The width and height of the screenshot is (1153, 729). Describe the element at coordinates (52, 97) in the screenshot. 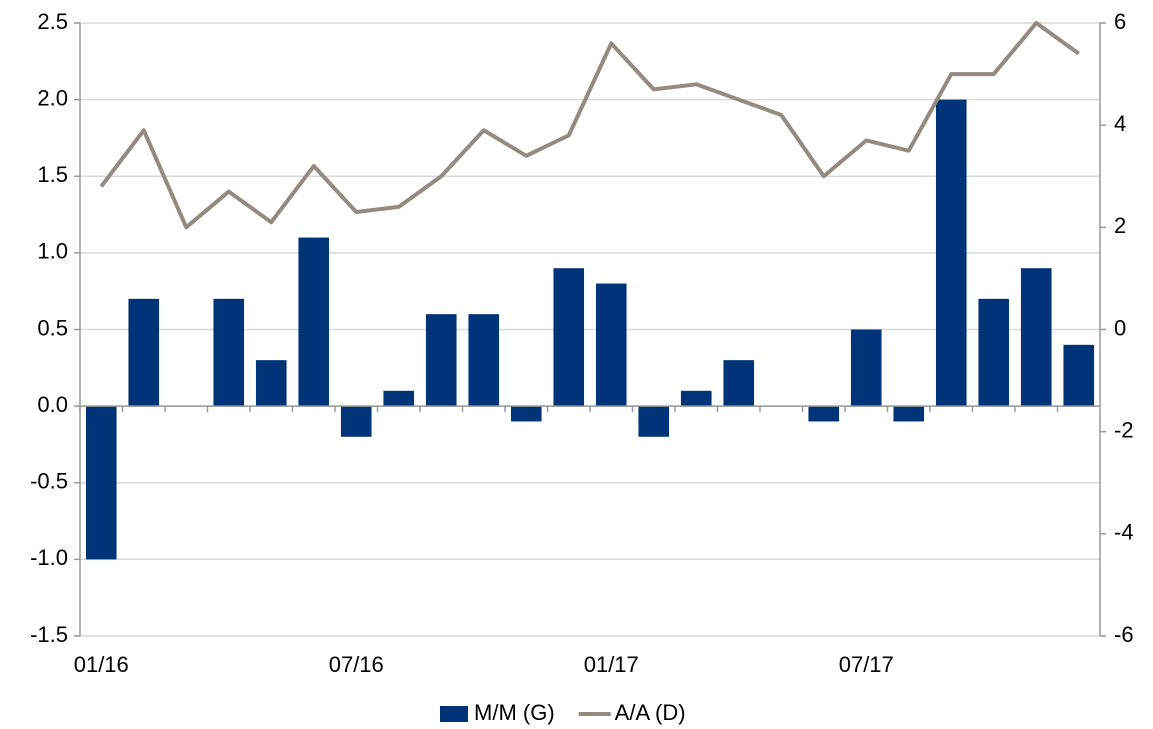

I see `y-tick-label: 2.0` at that location.